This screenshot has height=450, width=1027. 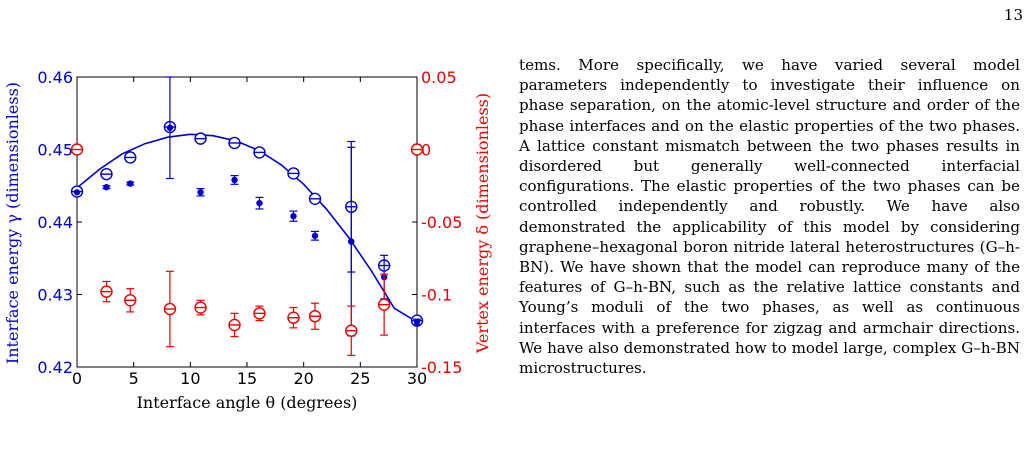 I want to click on x-tick-label: 10, so click(x=190, y=378).